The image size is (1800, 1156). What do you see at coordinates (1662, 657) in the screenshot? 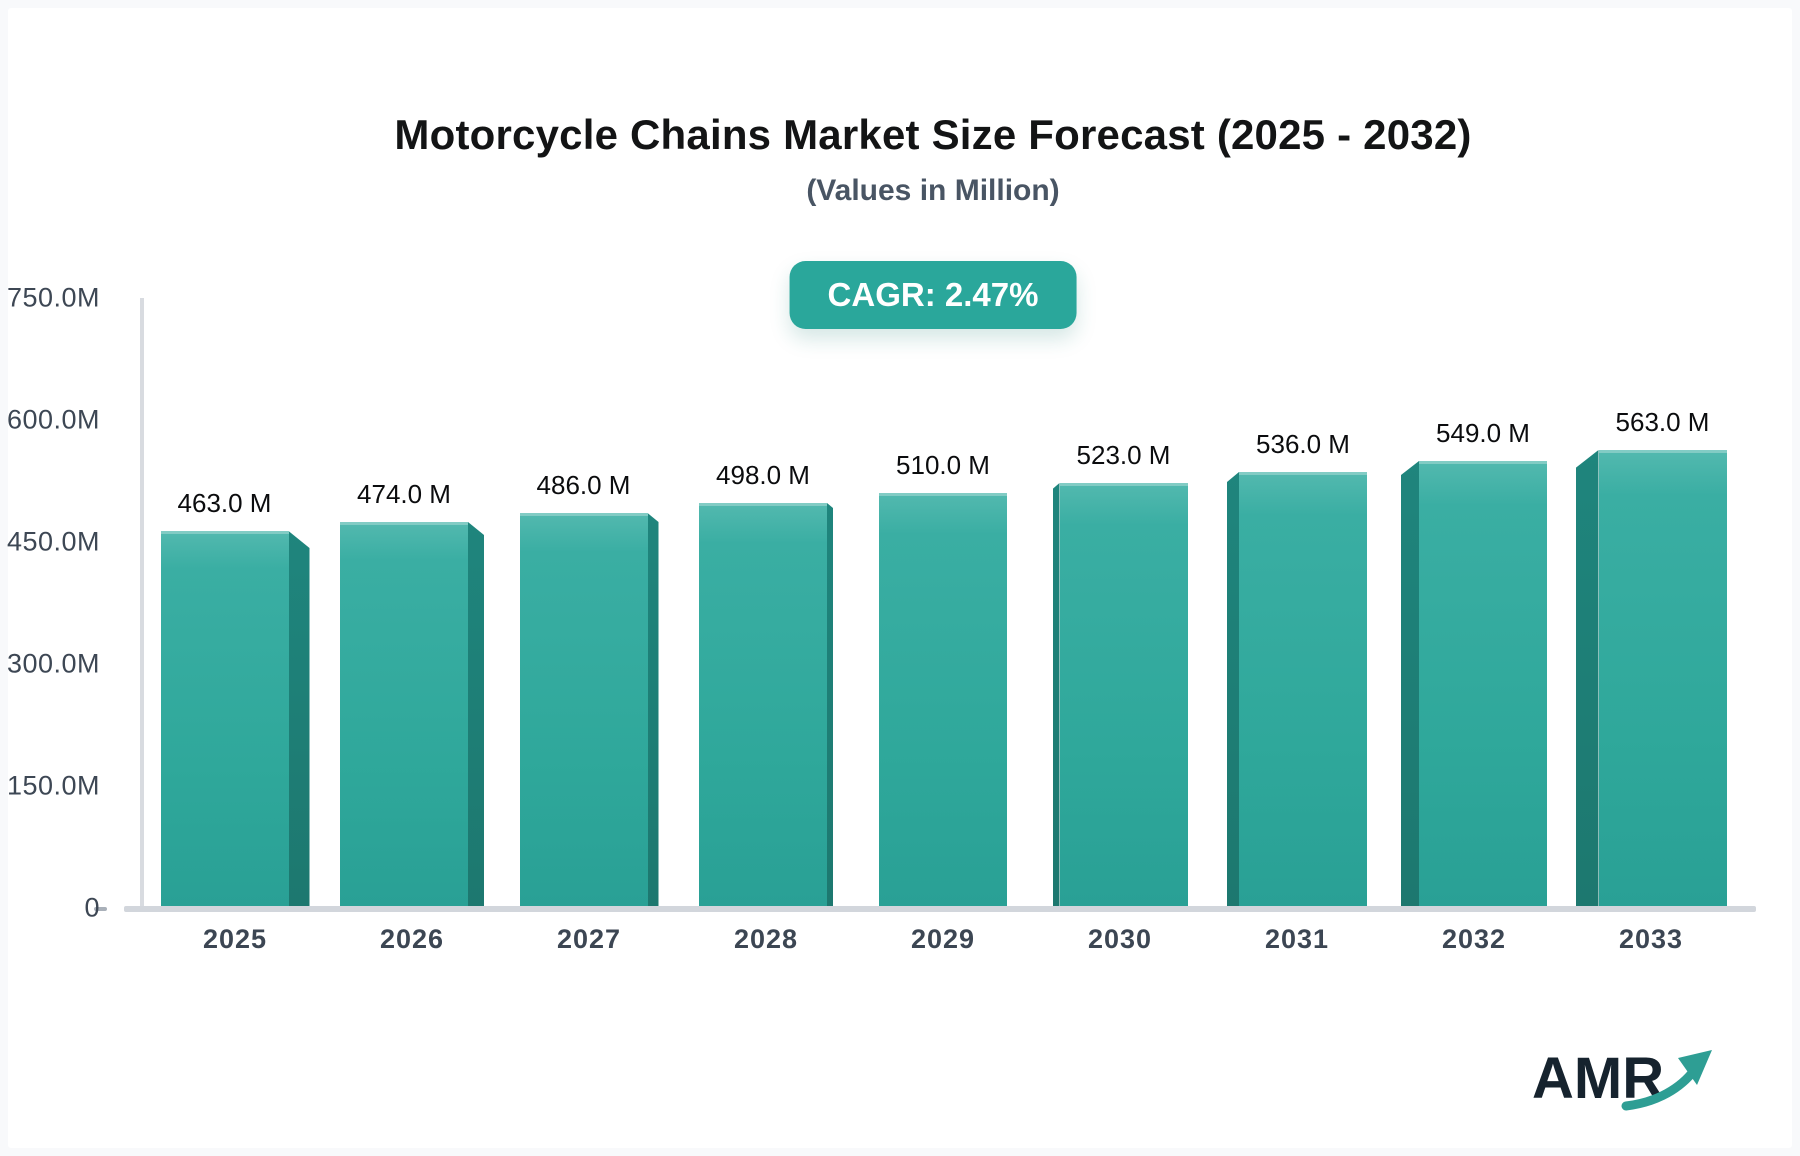
I see `bar-face-2033: 563.0 M` at bounding box center [1662, 657].